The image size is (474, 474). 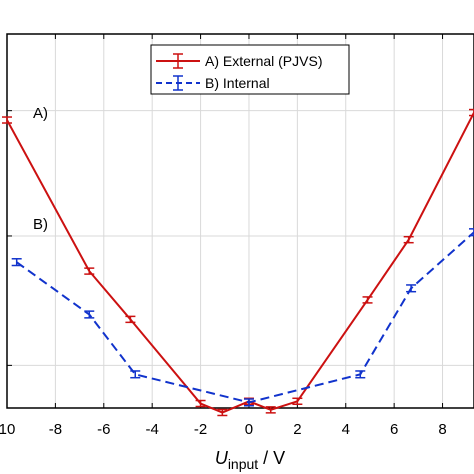 I want to click on x-tick-label: -4, so click(x=152, y=429).